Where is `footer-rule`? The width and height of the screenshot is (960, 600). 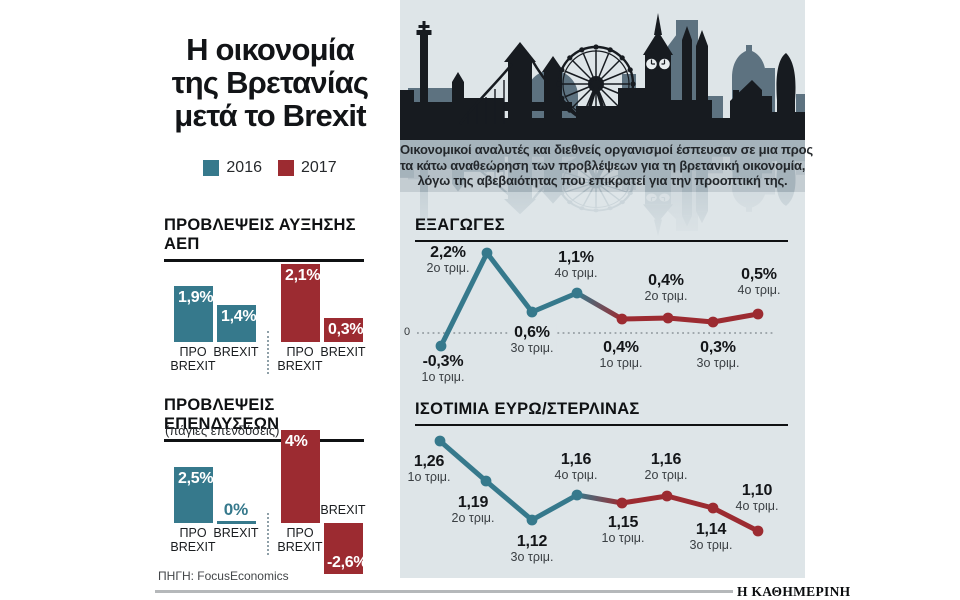 footer-rule is located at coordinates (444, 591).